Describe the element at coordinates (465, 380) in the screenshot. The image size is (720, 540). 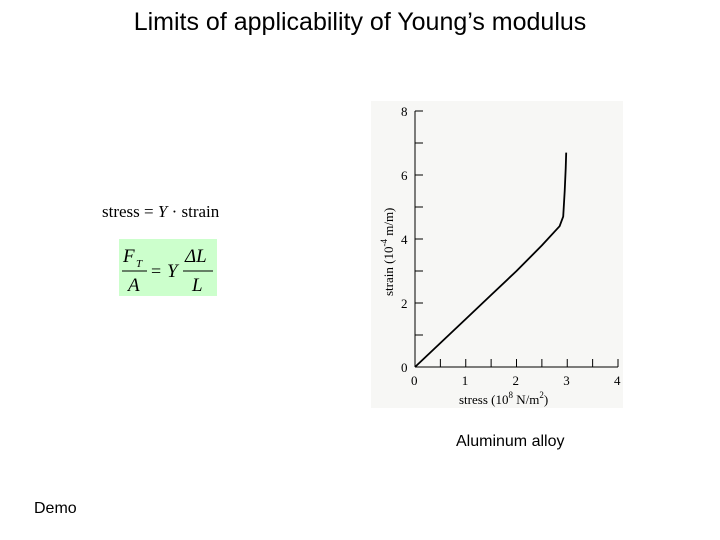
I see `x-tick-label: 1` at that location.